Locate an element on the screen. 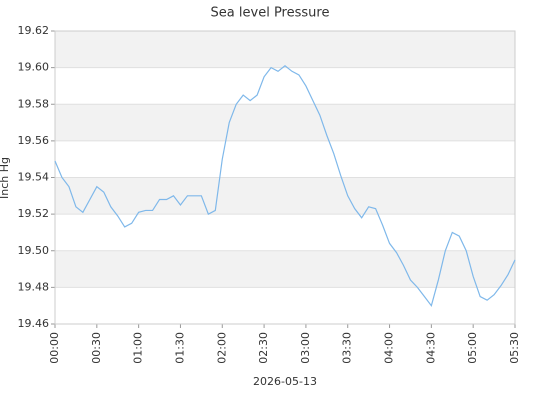 The image size is (540, 400). x-tick-label: 00:30 is located at coordinates (96, 348).